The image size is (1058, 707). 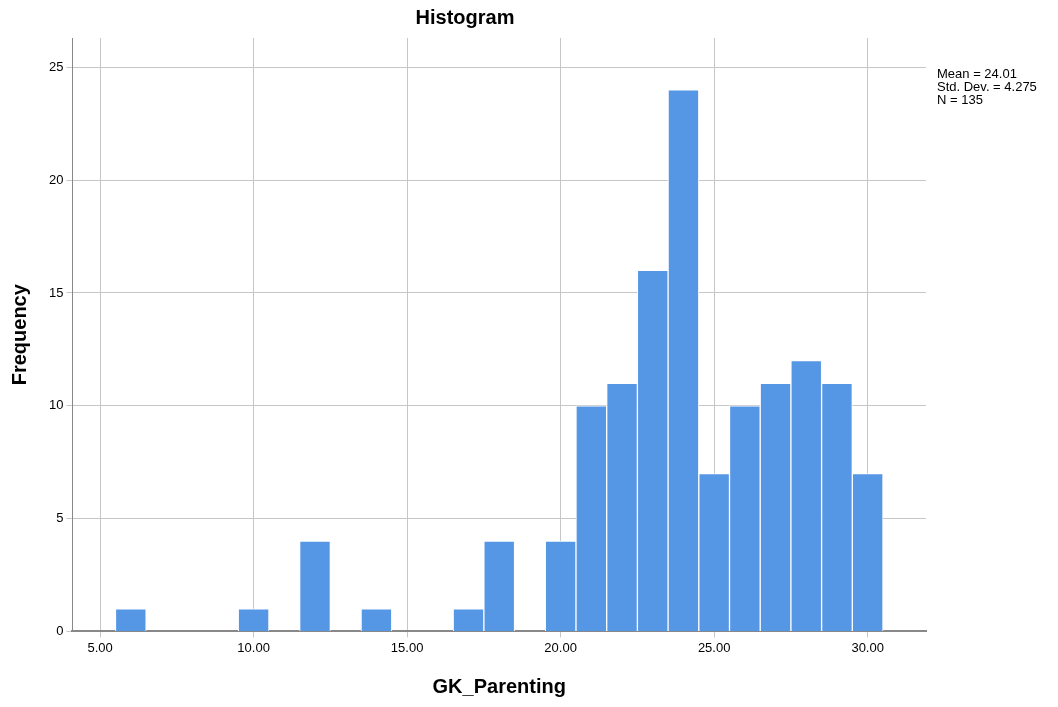 I want to click on text: N = 135, so click(x=960, y=100).